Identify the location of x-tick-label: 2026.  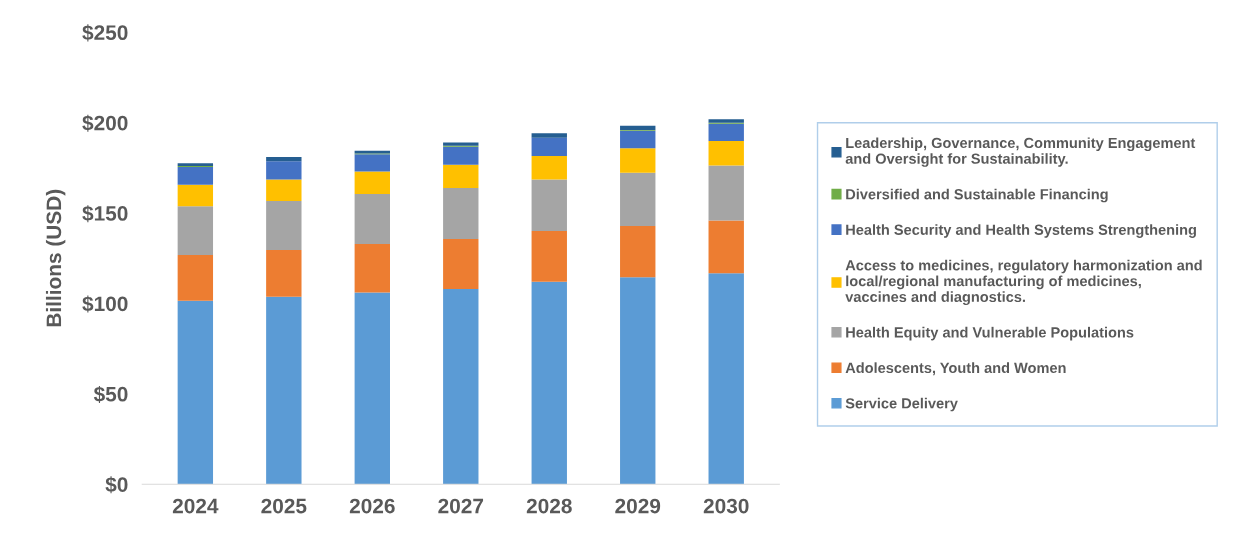
(372, 506).